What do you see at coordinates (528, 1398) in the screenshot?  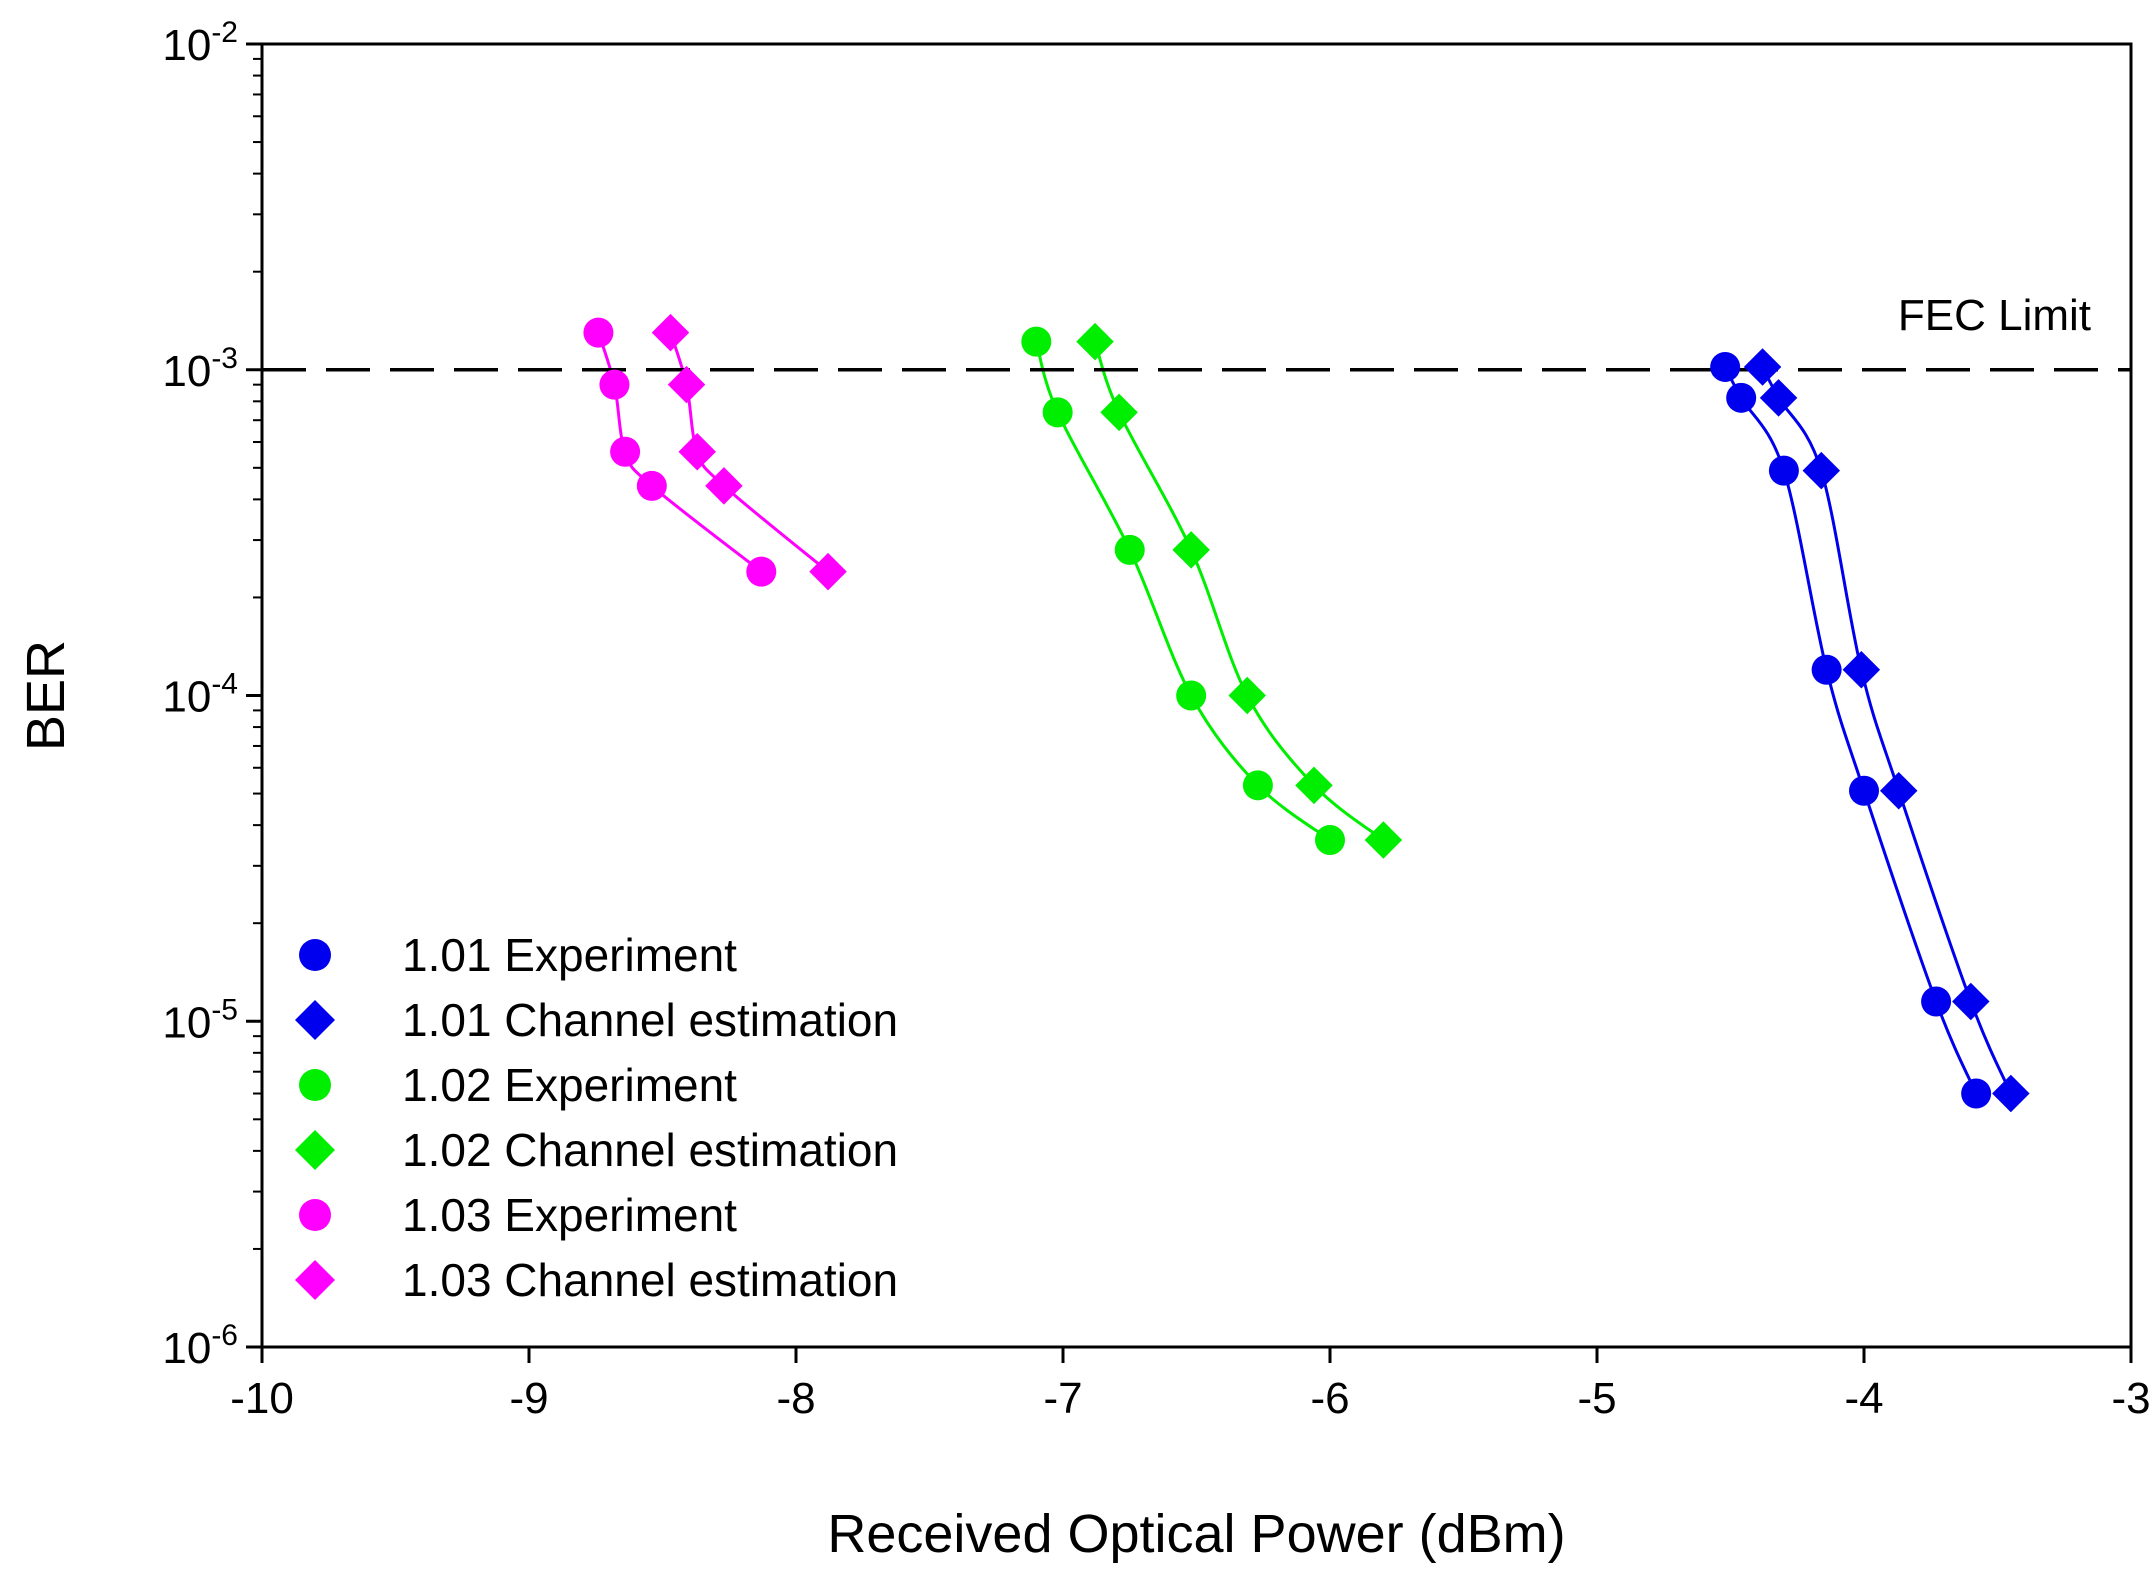 I see `x-tick-label: -9` at bounding box center [528, 1398].